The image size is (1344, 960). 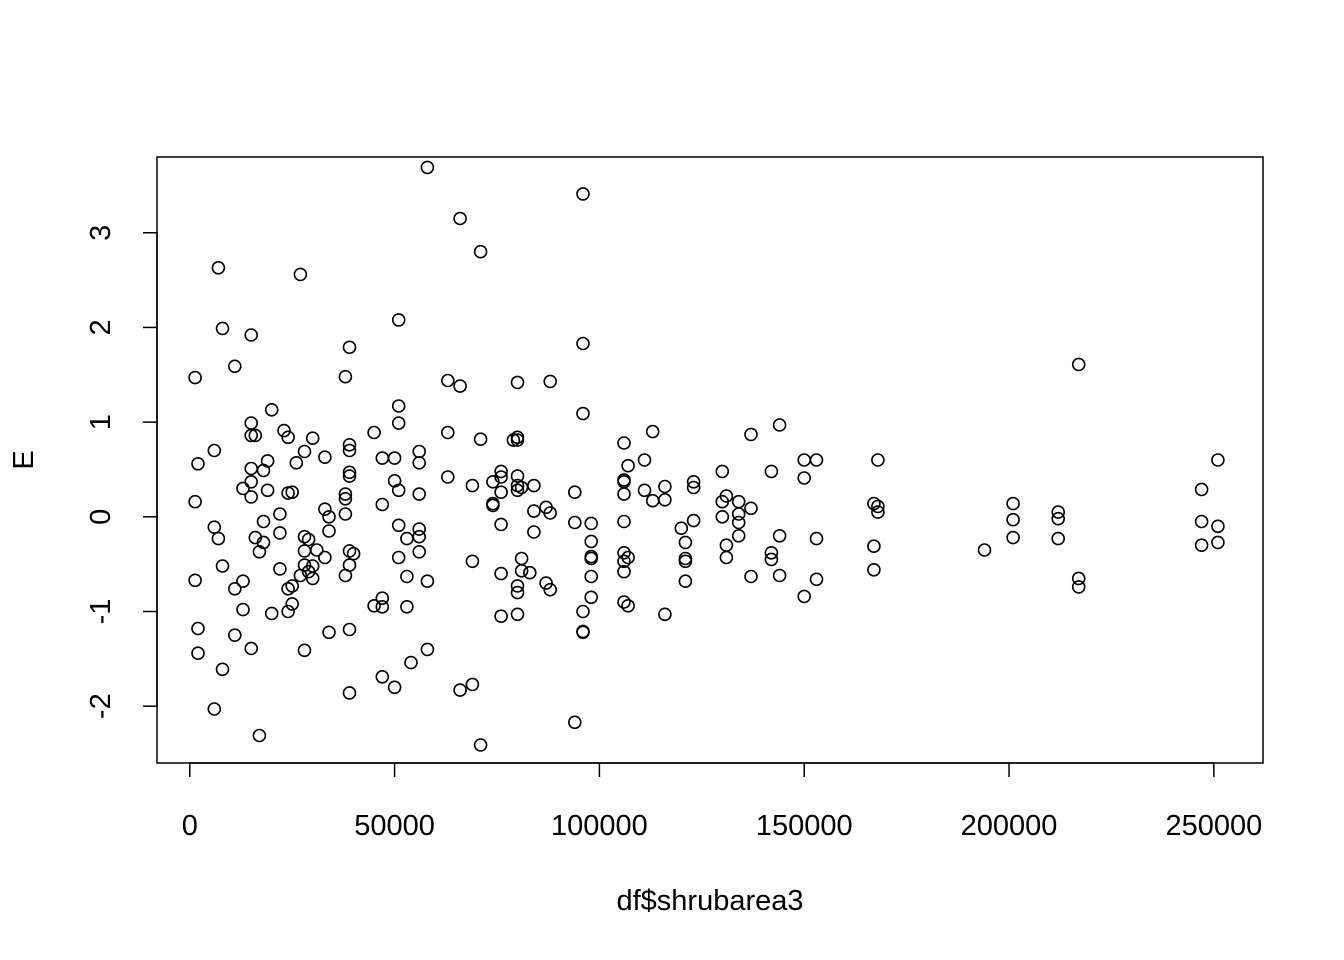 I want to click on x-tick-label: 250000, so click(x=1213, y=826).